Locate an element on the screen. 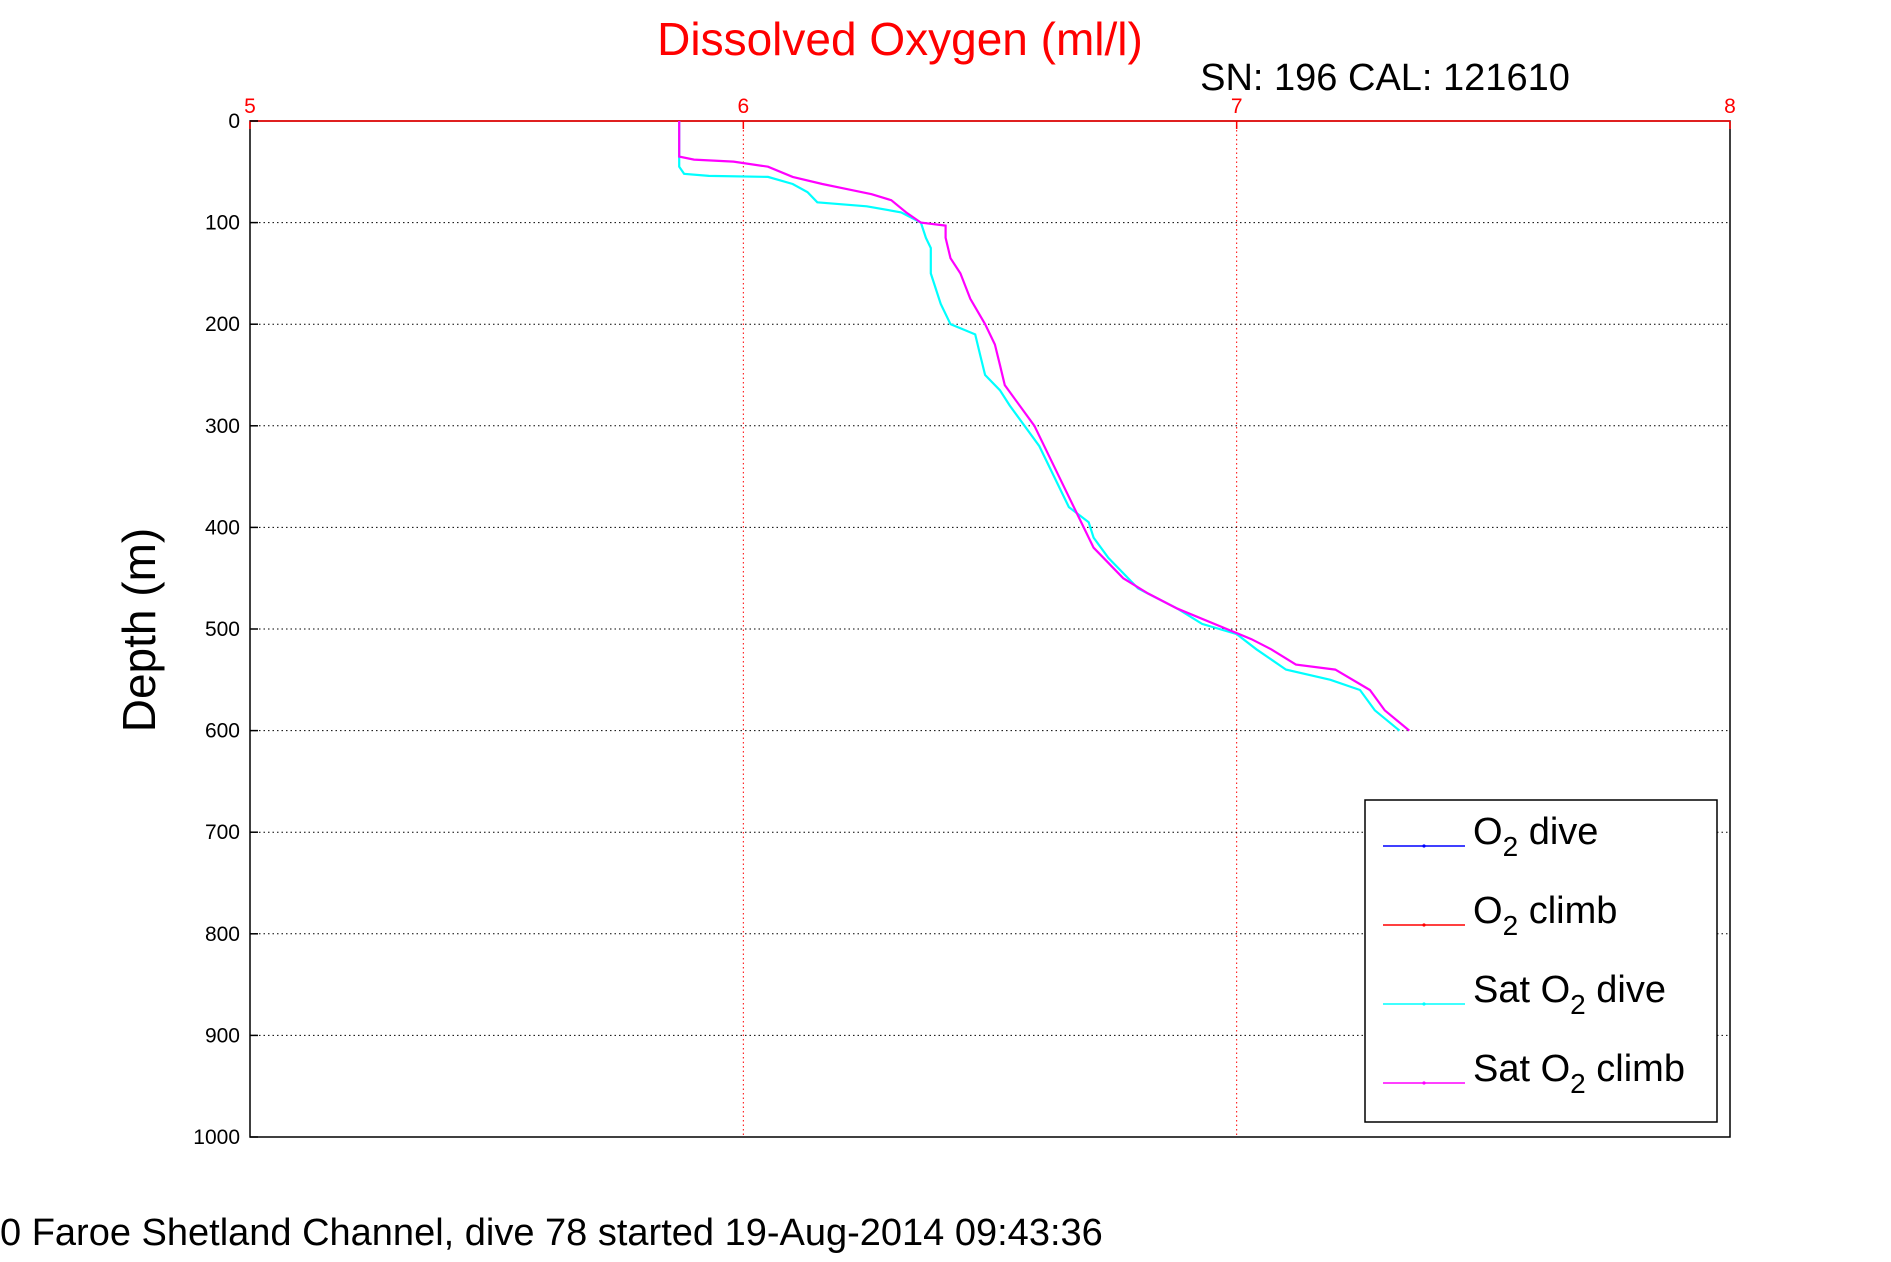 This screenshot has width=1891, height=1262. chart-title: Dissolved Oxygen (ml/l) is located at coordinates (900, 39).